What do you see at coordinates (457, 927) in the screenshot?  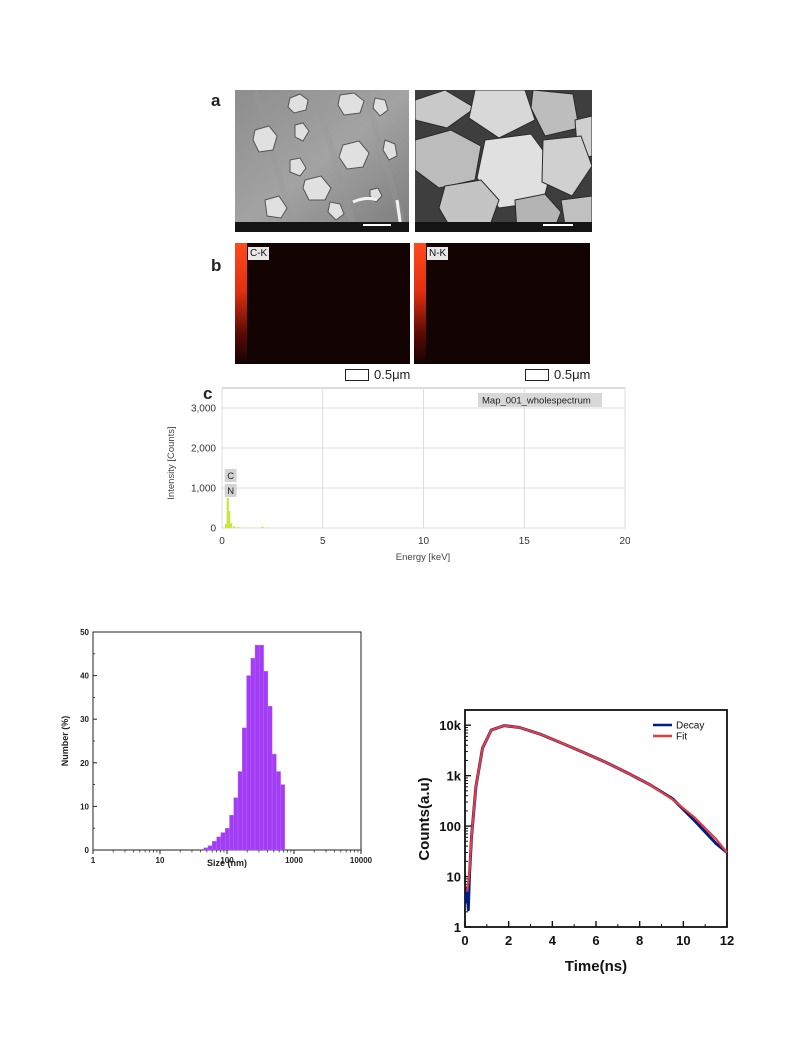 I see `y-tick-label: 1` at bounding box center [457, 927].